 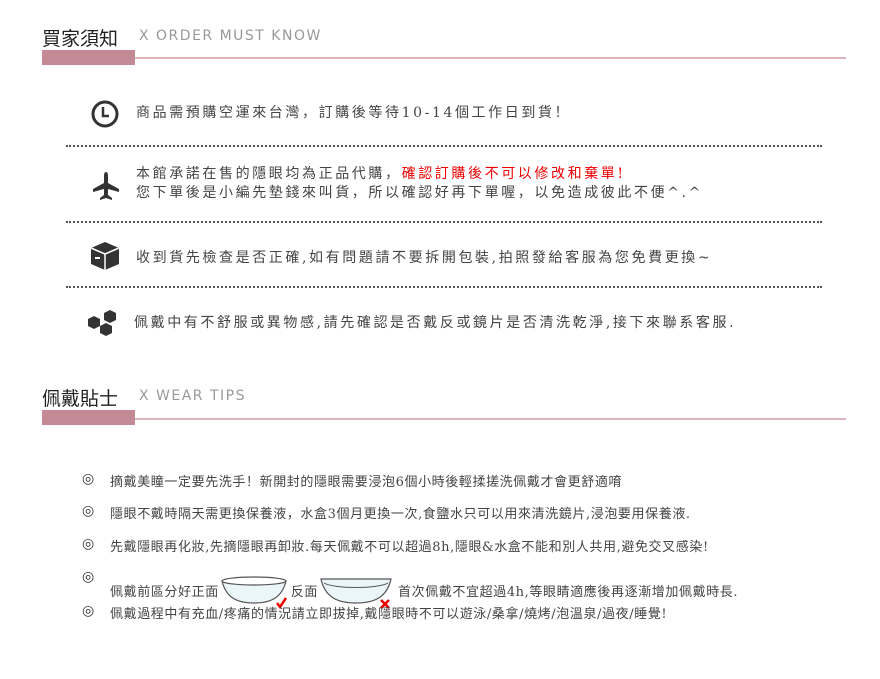 I want to click on tip-text: 首次佩戴不宜超過4h,等眼睛適應後再逐漸增加佩戴時長., so click(x=568, y=592).